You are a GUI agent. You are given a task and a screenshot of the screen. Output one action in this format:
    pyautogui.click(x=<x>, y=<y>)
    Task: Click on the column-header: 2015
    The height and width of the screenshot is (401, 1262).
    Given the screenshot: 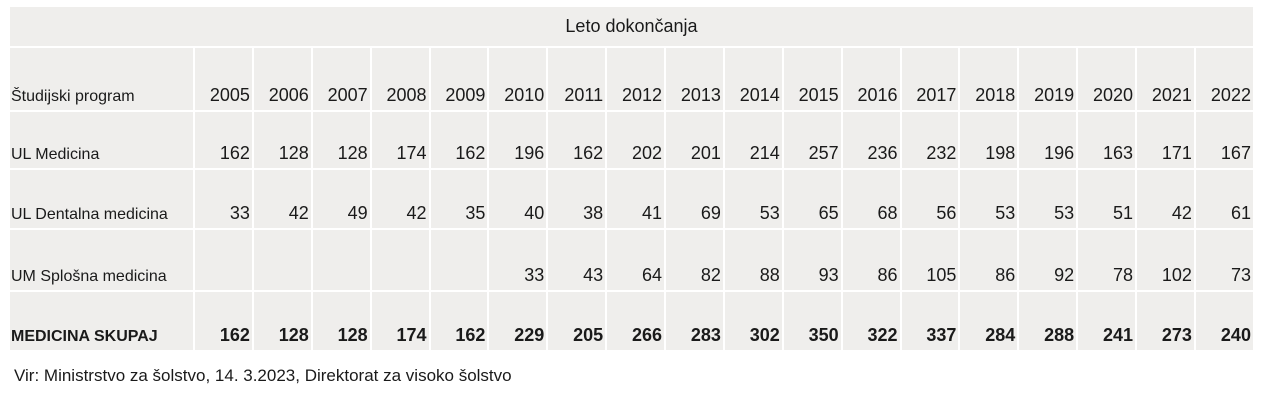 What is the action you would take?
    pyautogui.click(x=812, y=79)
    